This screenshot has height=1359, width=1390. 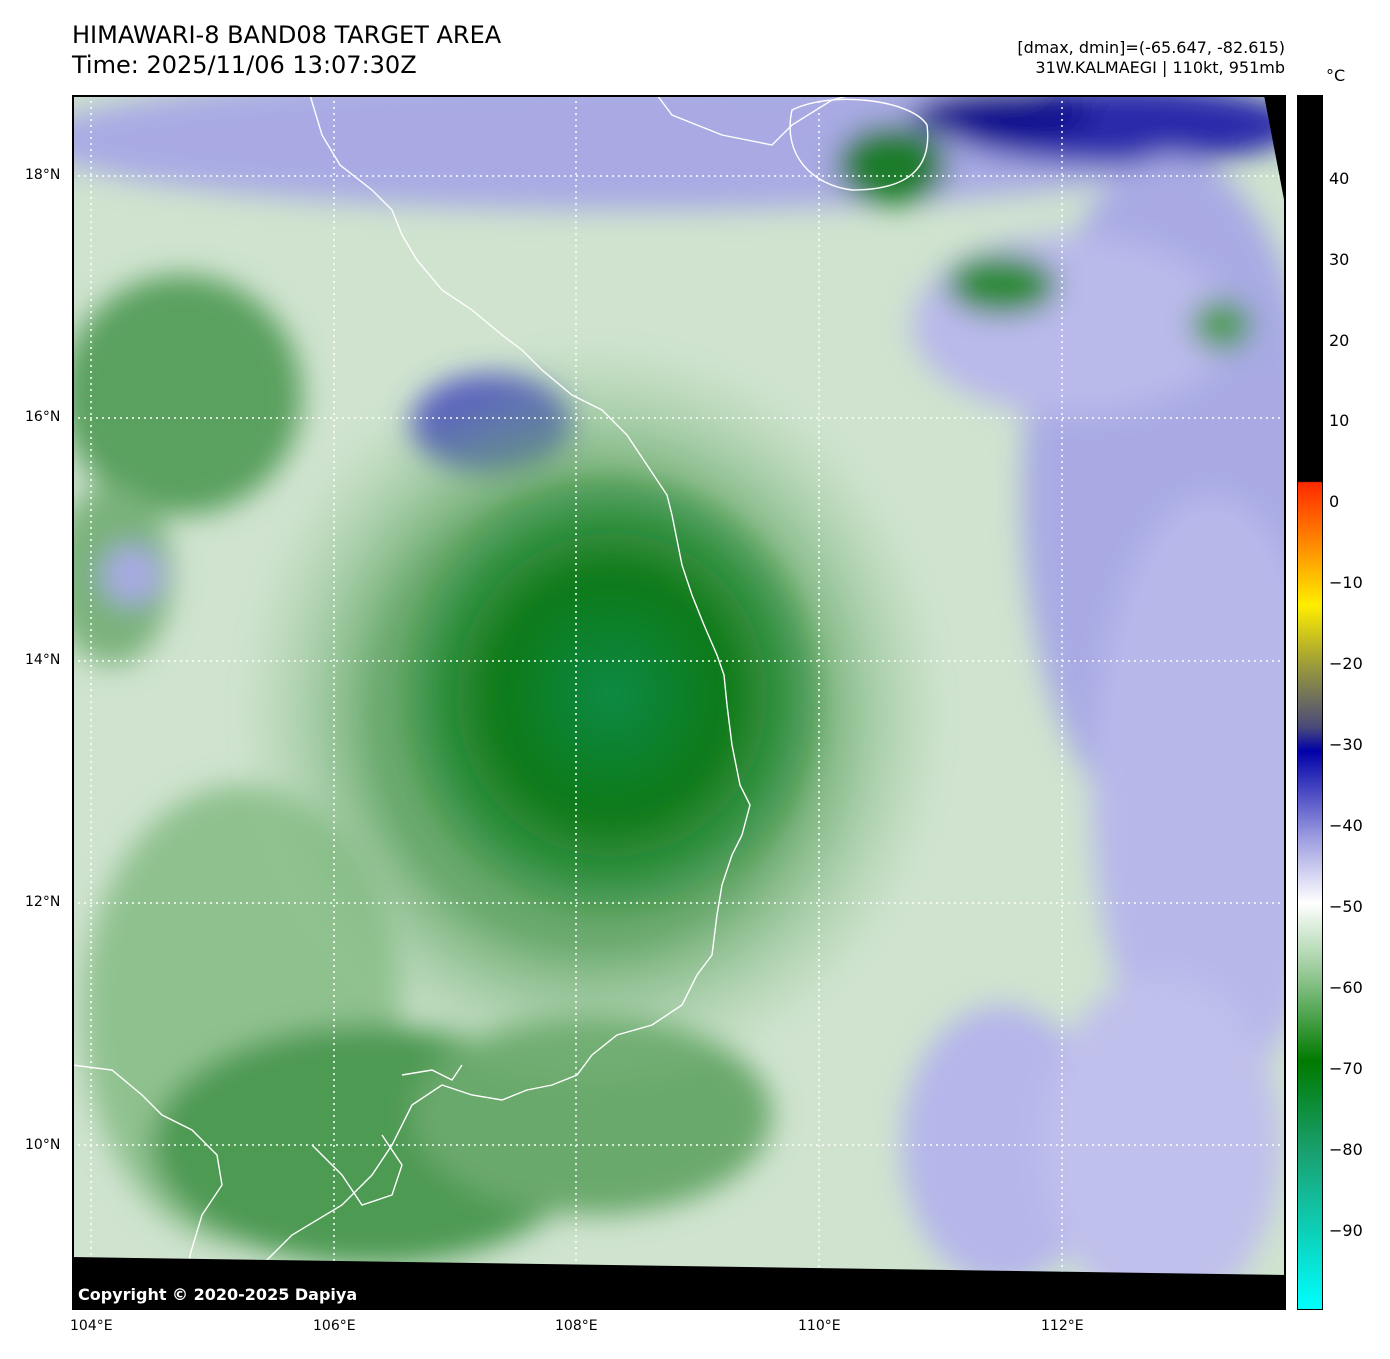 I want to click on title-line-2: Time: 2025/11/06 13:07:30Z, so click(x=244, y=65).